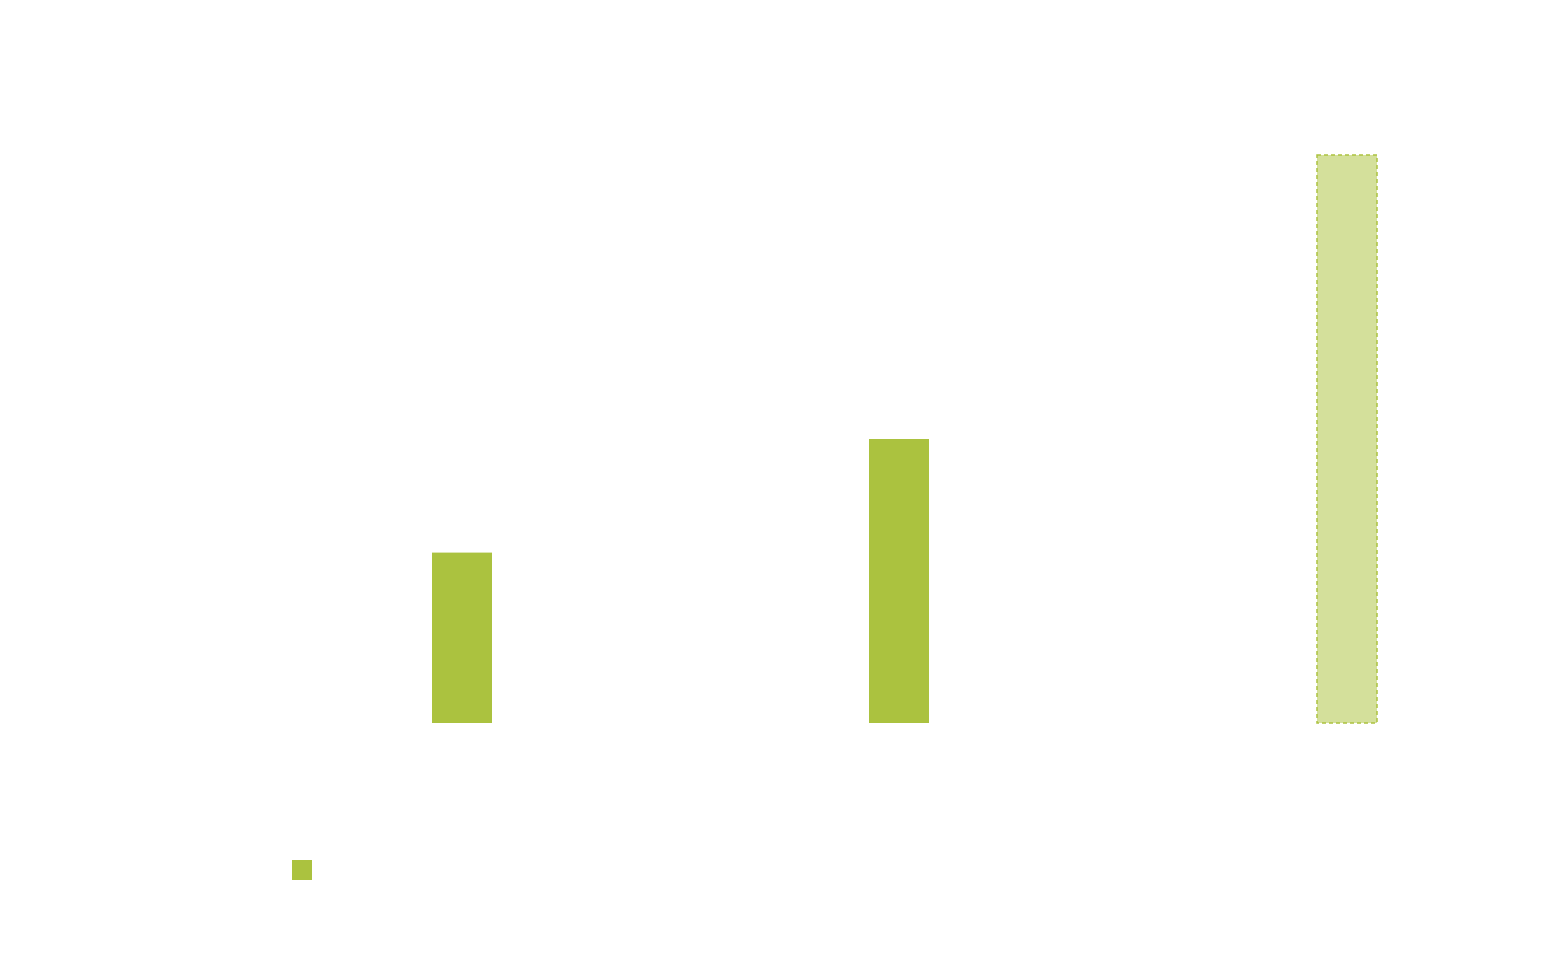 This screenshot has width=1560, height=962. I want to click on legend-swatch, so click(302, 870).